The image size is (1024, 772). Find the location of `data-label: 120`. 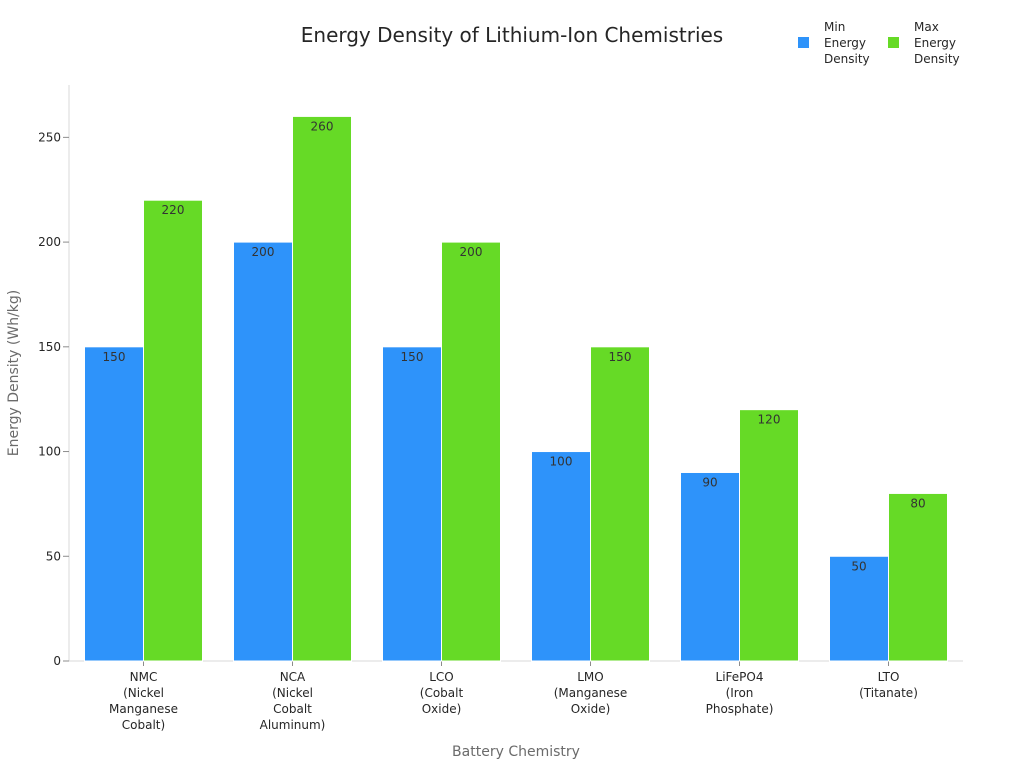

data-label: 120 is located at coordinates (769, 420).